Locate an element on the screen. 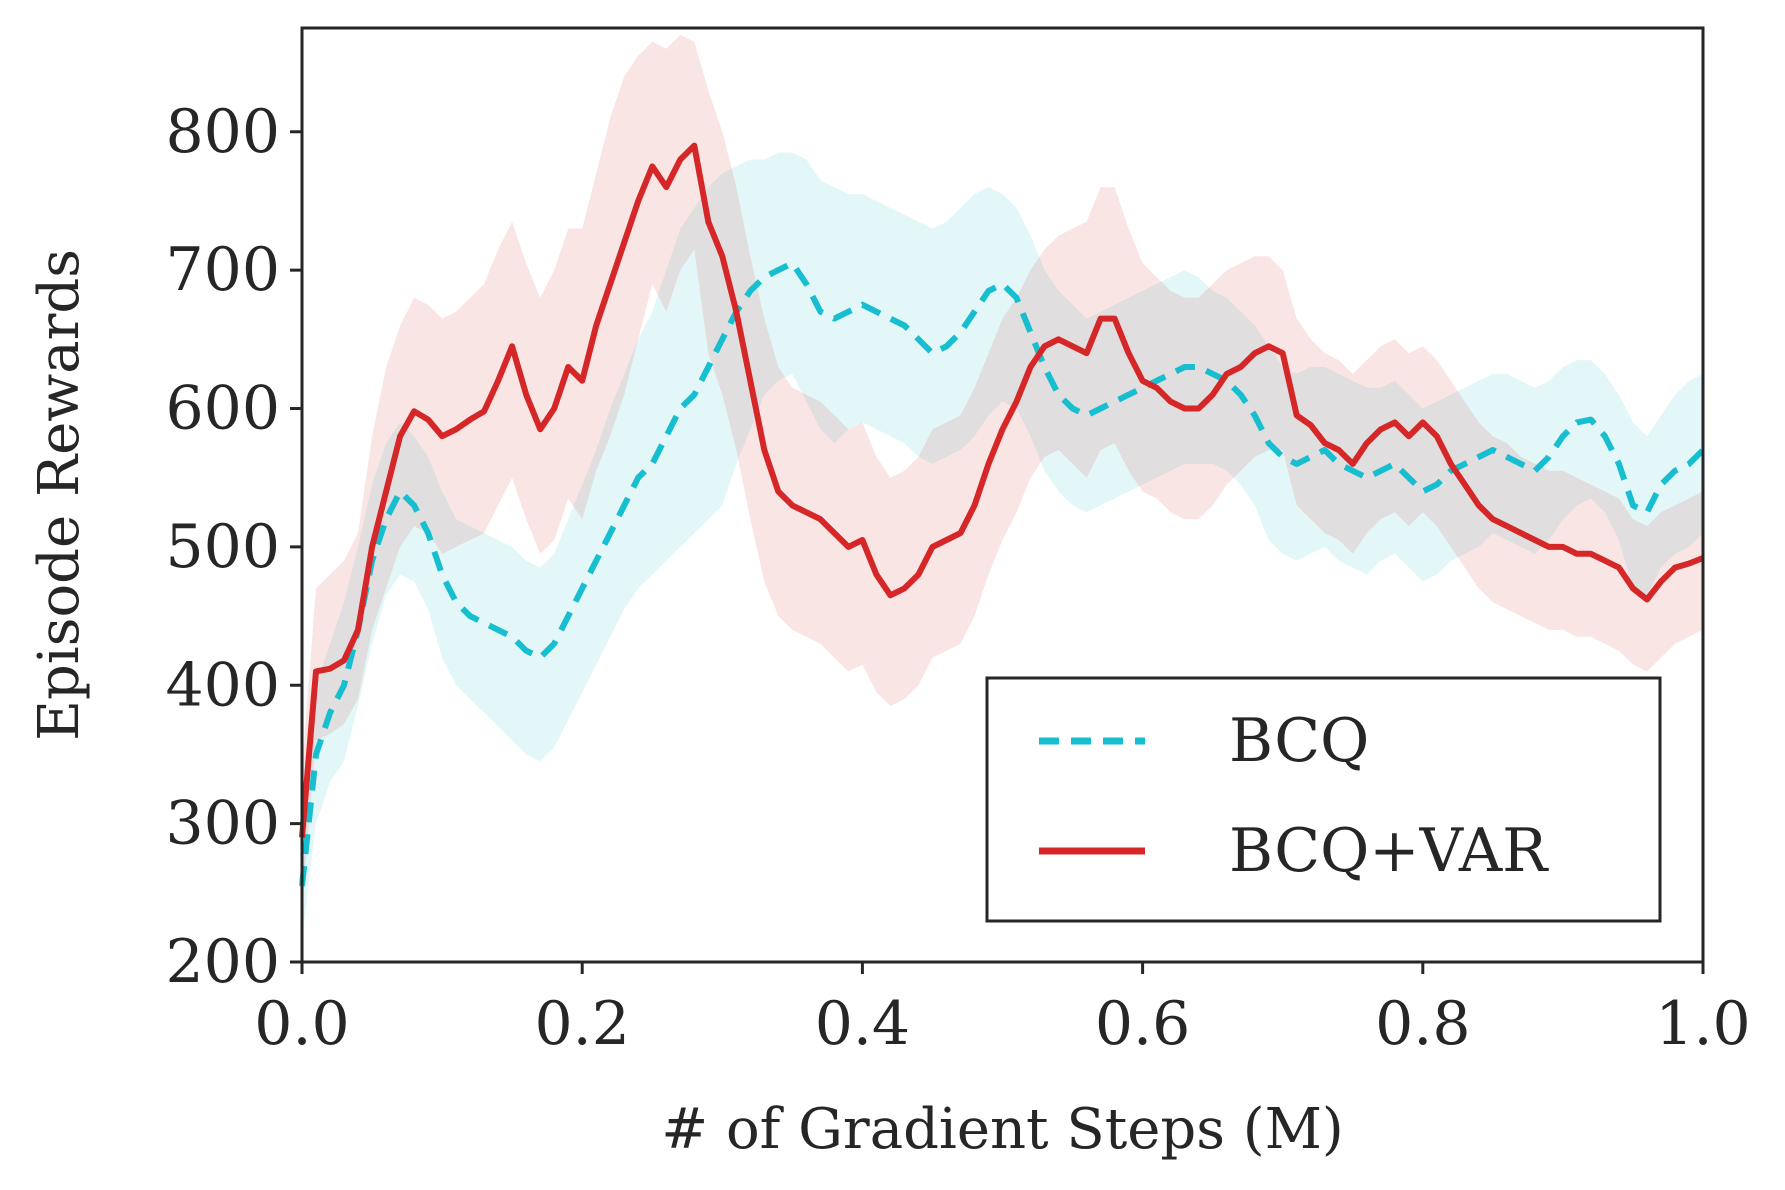 This screenshot has width=1785, height=1190. y-tick-label: 300 is located at coordinates (222, 824).